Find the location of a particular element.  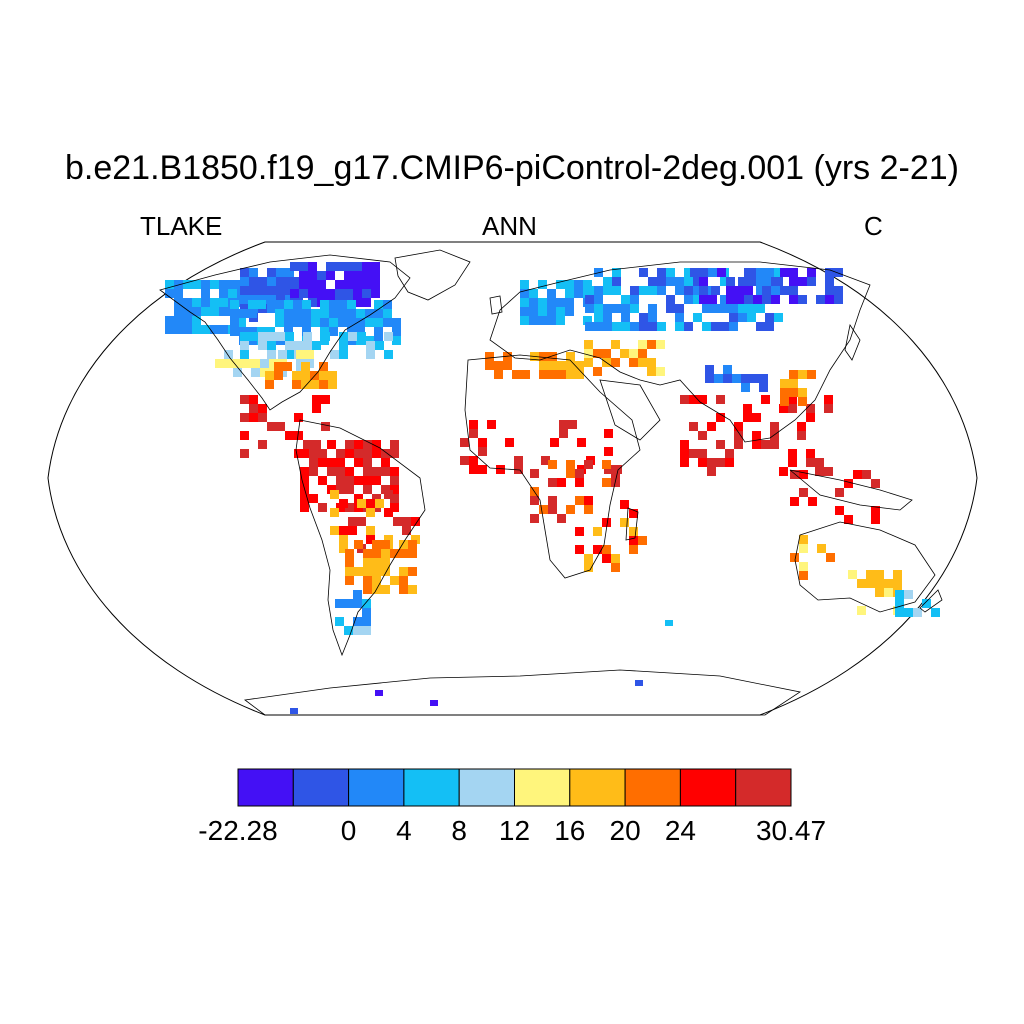

variable-label: TLAKE is located at coordinates (181, 226).